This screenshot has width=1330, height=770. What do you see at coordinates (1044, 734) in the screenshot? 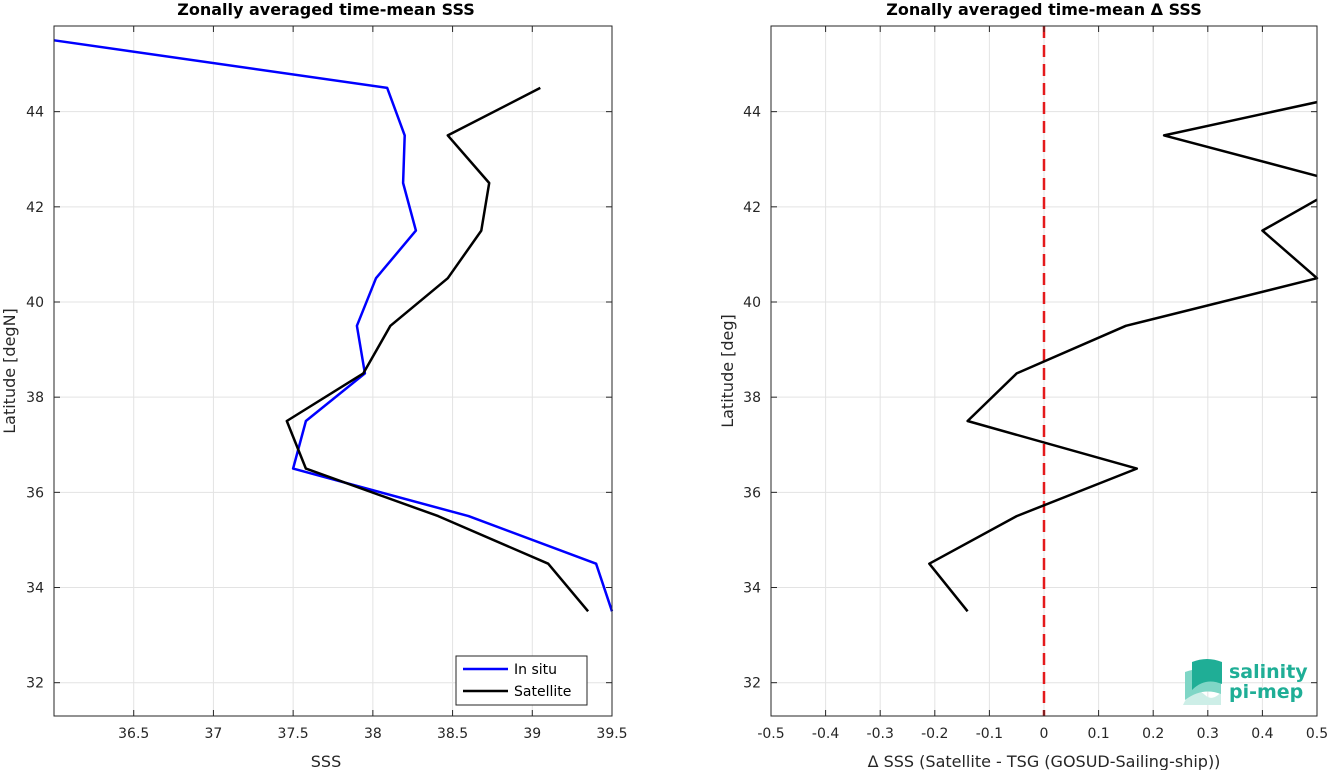
I see `right-x-tick-label-0: 0` at bounding box center [1044, 734].